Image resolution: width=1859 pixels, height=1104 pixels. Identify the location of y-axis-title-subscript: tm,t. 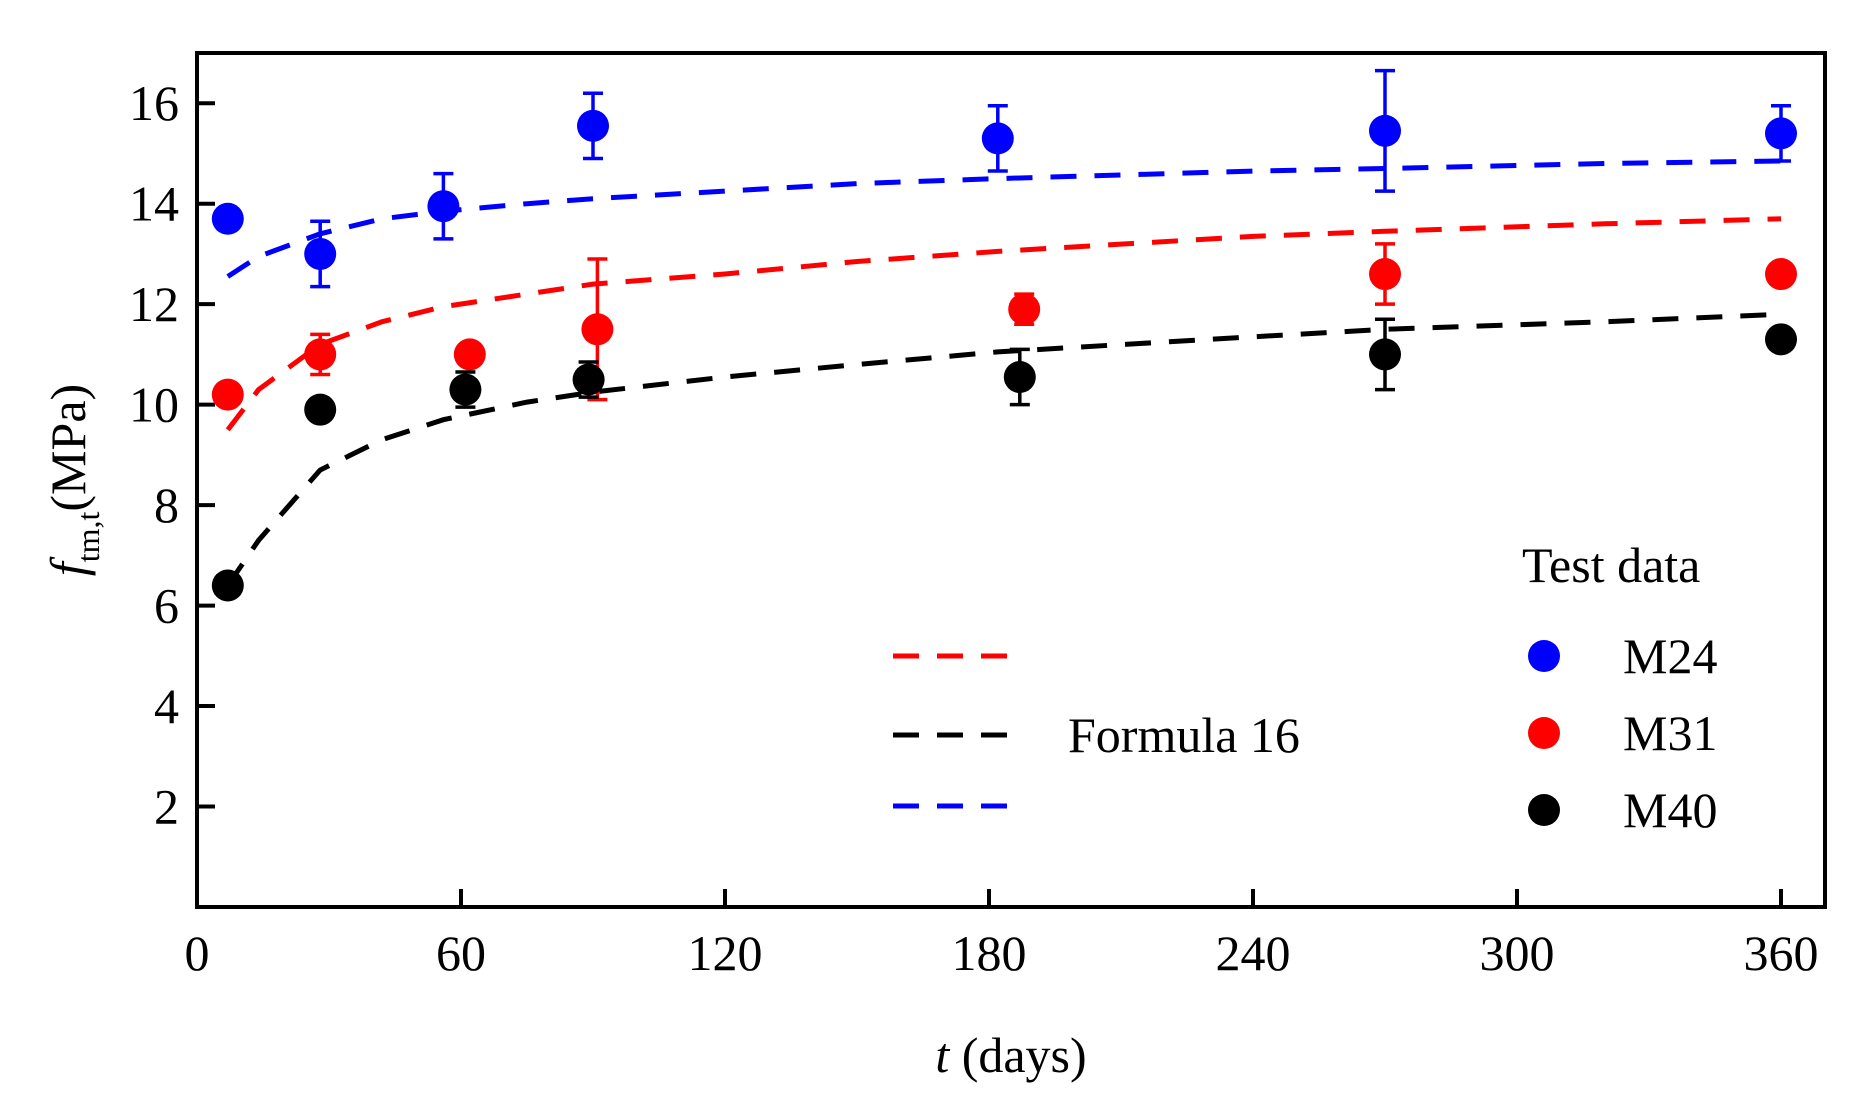
(88, 536).